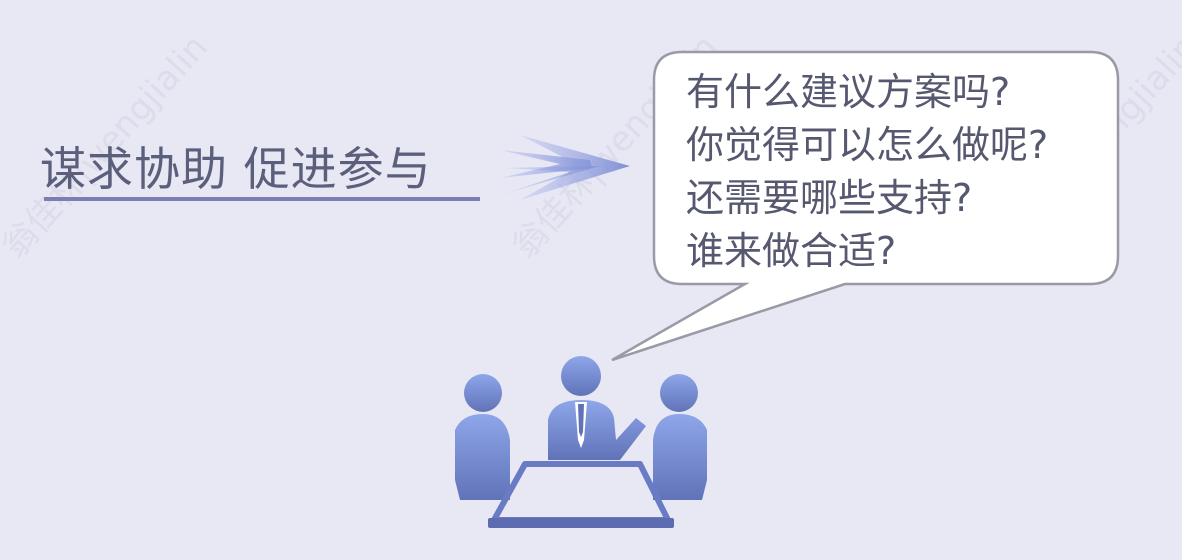  Describe the element at coordinates (867, 172) in the screenshot. I see `speech-bubble-text: 有什么建议方案吗? 你觉得可以怎么做呢? 还需要哪些支持? 谁来做合适?` at that location.